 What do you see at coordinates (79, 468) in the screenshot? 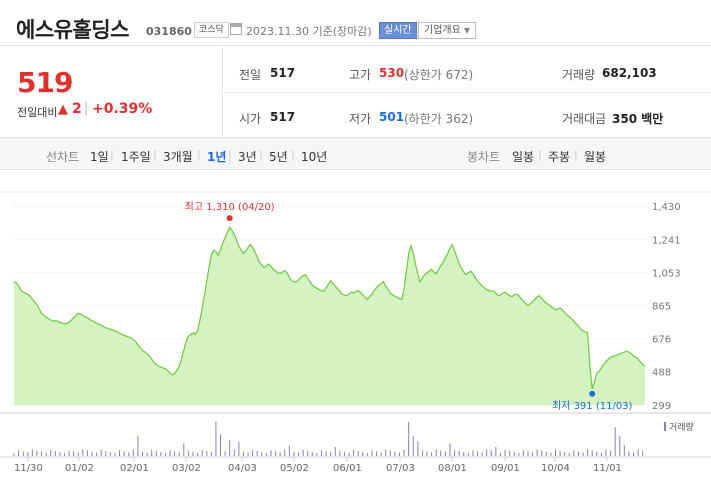
I see `x-tick-label: 01/02` at bounding box center [79, 468].